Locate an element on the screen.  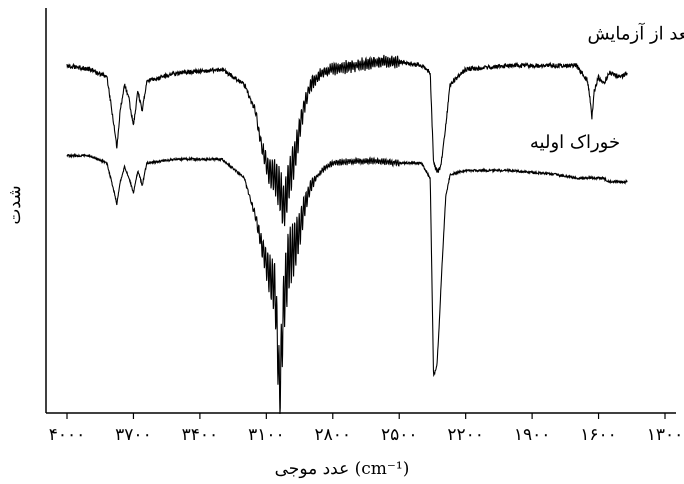
y-axis-title: شدت is located at coordinates (15, 204).